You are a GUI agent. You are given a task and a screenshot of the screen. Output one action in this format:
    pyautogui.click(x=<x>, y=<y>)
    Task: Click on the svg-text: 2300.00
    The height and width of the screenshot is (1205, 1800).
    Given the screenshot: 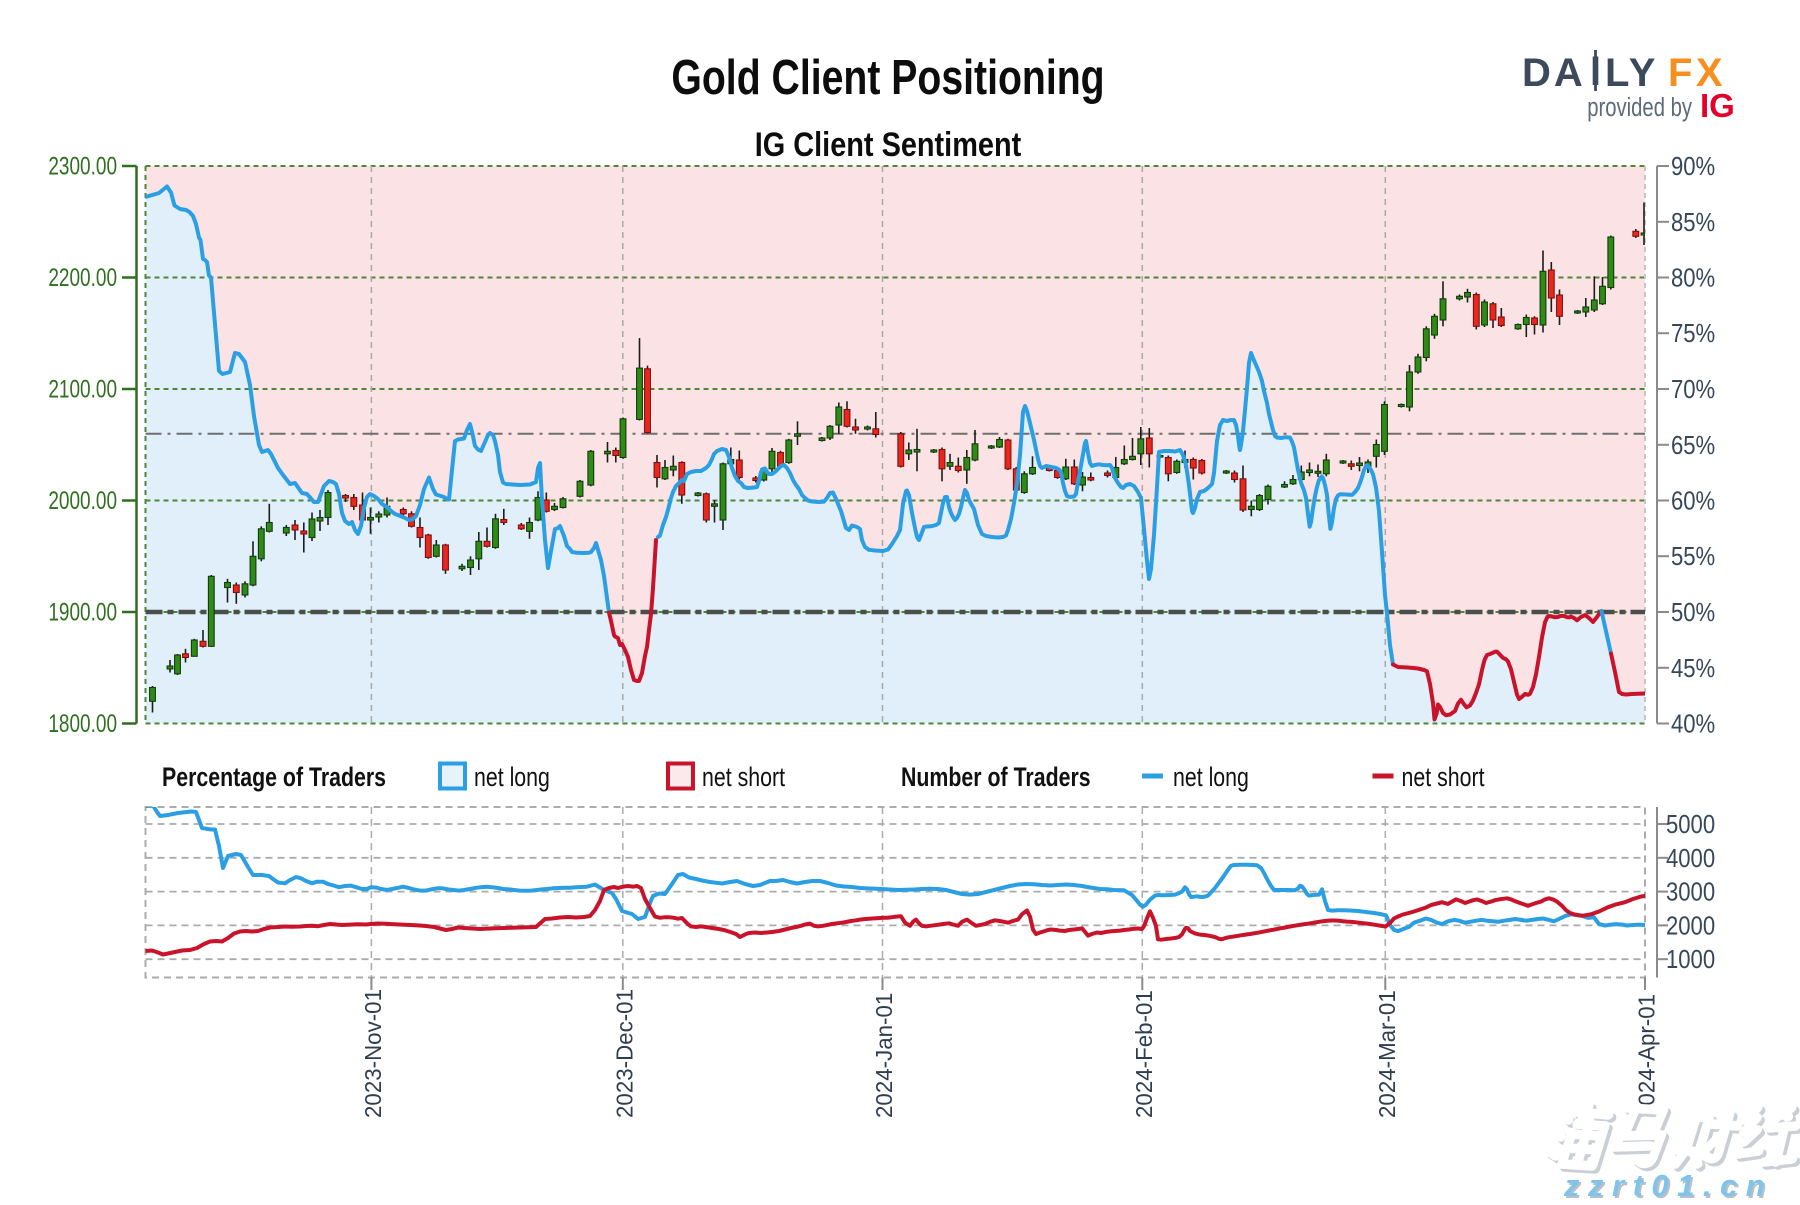 What is the action you would take?
    pyautogui.click(x=82, y=166)
    